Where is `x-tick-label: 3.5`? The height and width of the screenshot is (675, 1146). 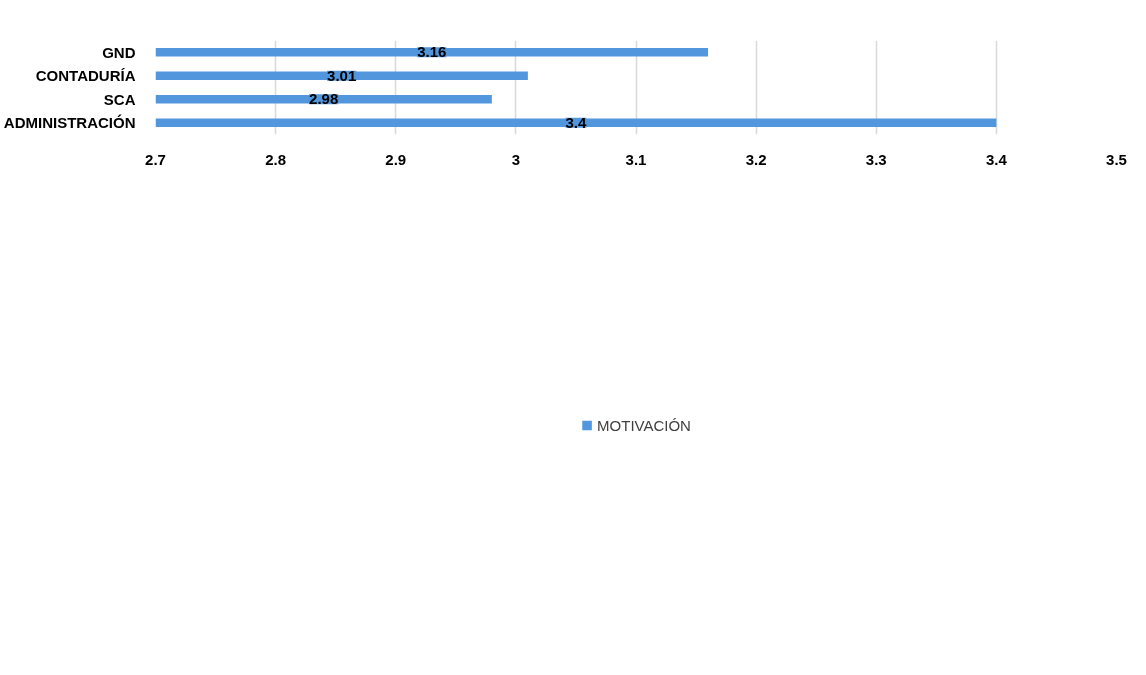 x-tick-label: 3.5 is located at coordinates (1116, 159).